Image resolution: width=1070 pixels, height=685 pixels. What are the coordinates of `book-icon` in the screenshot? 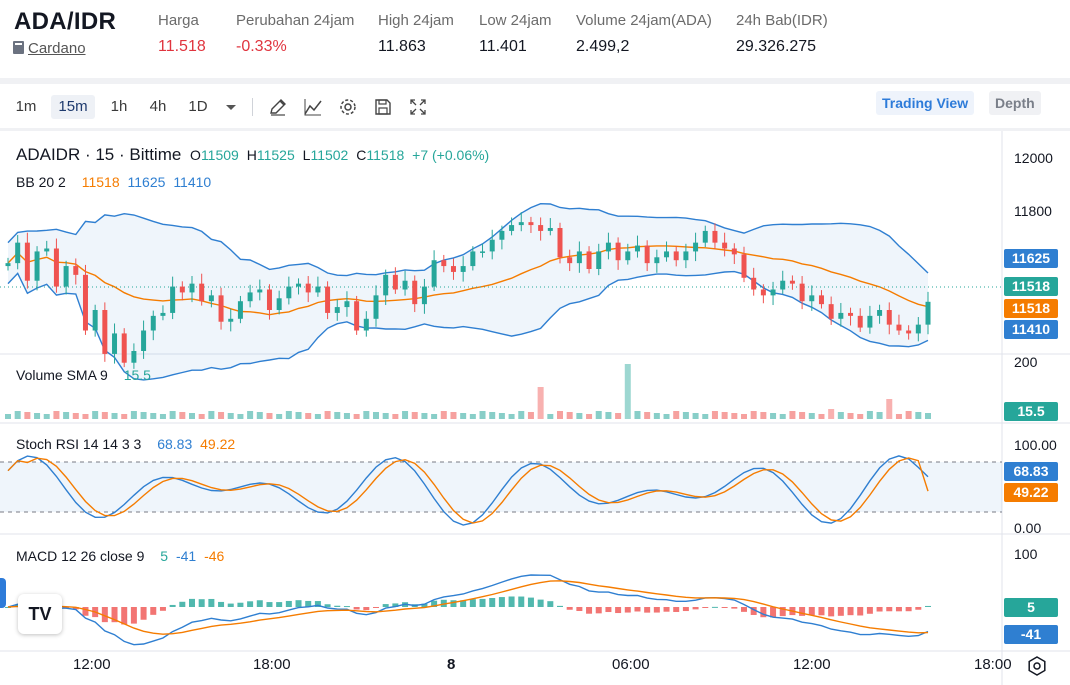 It's located at (18, 47).